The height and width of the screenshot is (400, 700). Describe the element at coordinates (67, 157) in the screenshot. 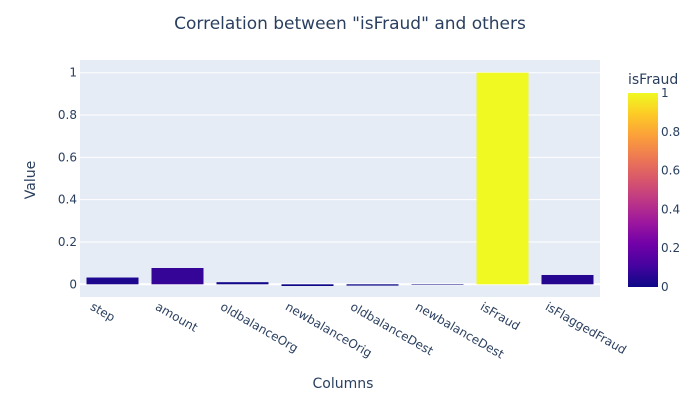

I see `y-tick-label: 0.6` at that location.